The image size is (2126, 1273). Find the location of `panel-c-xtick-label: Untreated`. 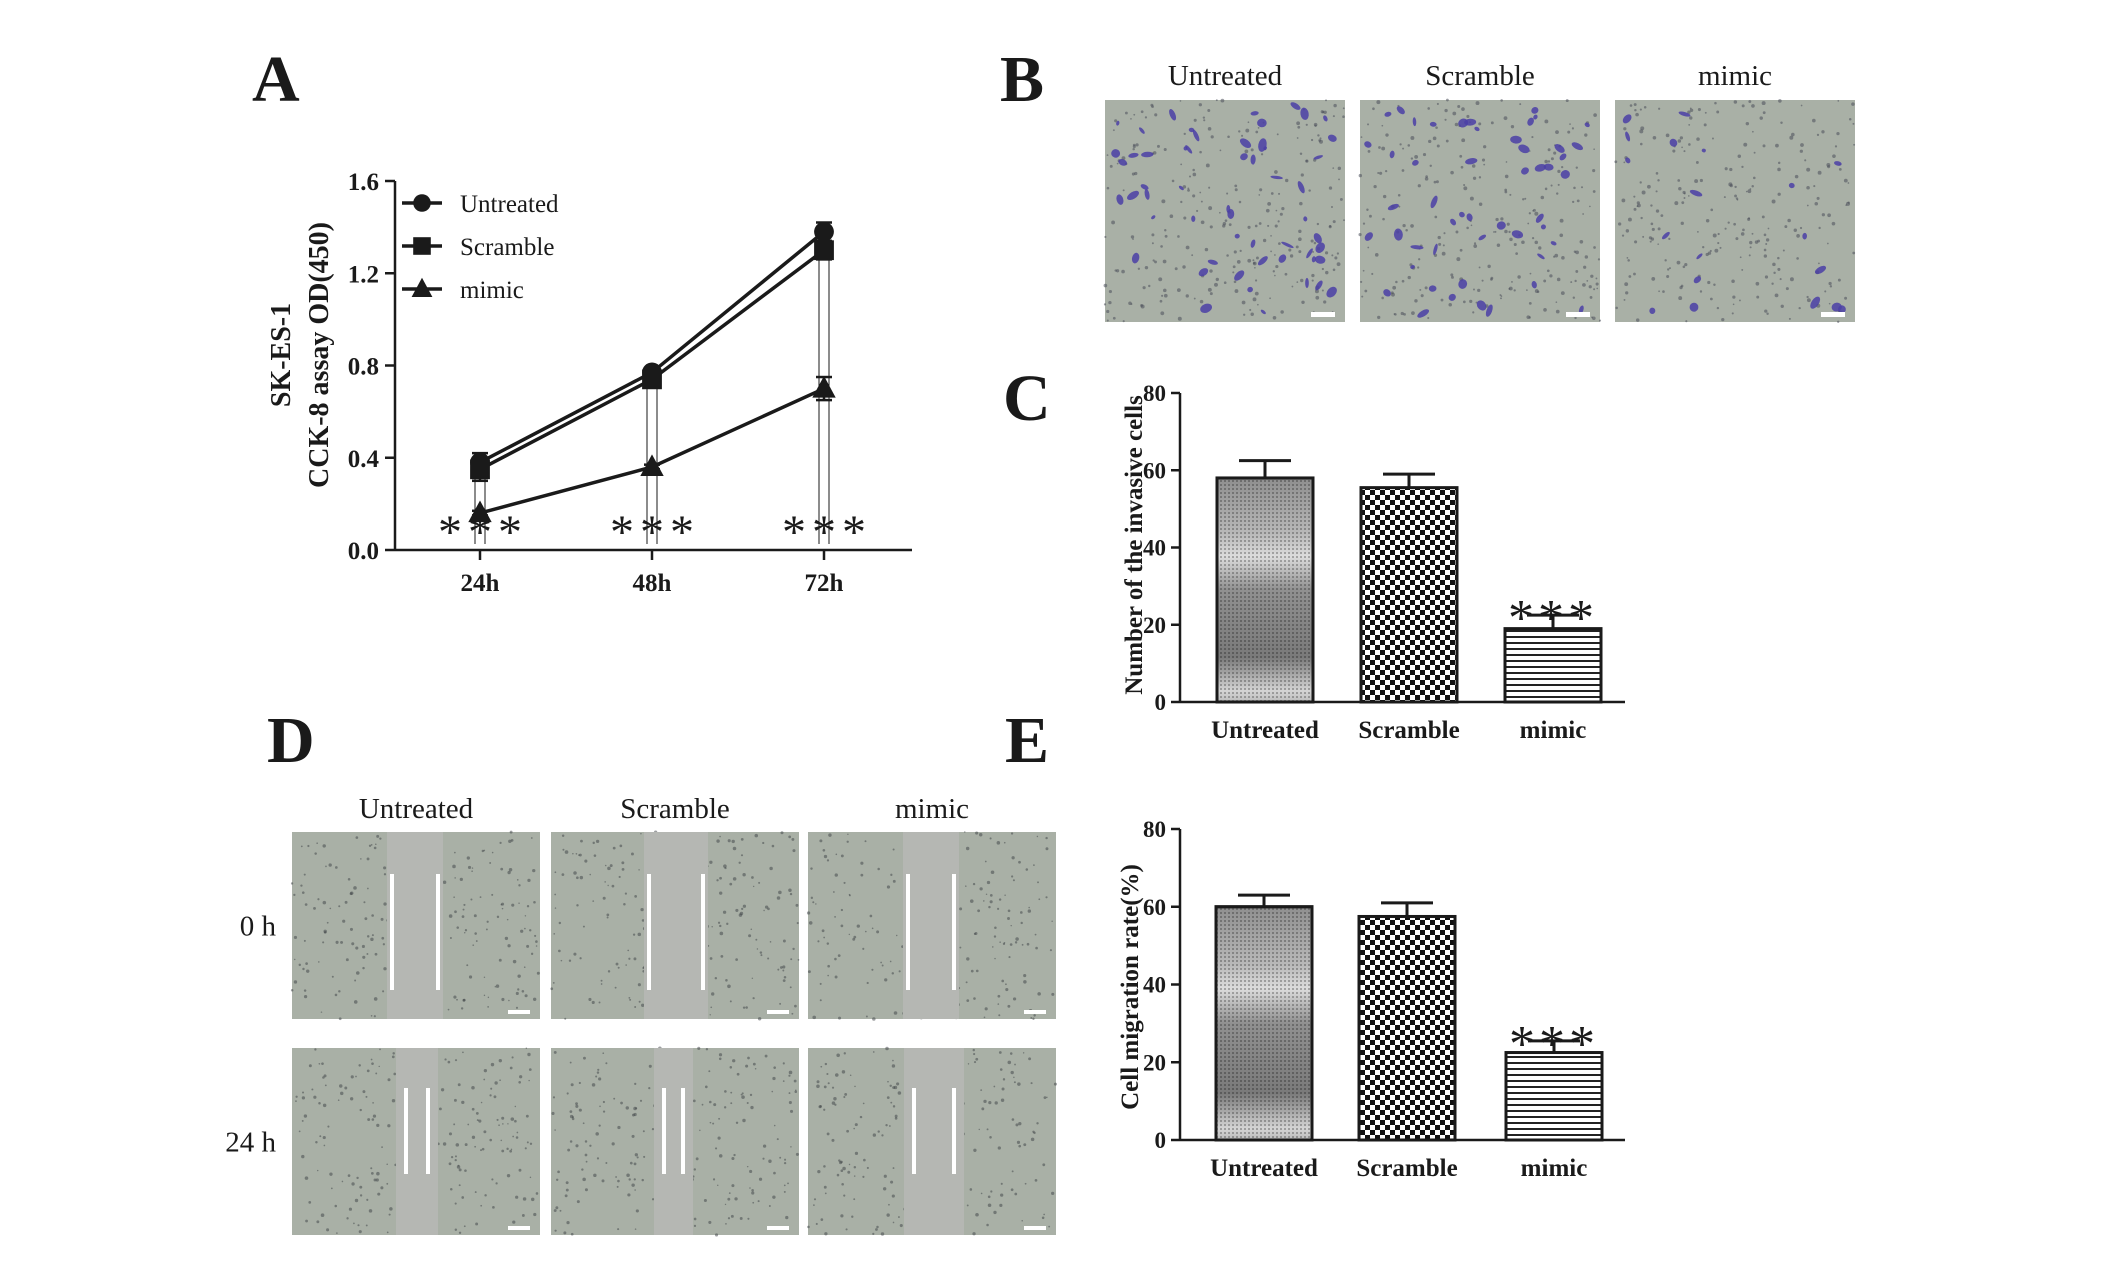

panel-c-xtick-label: Untreated is located at coordinates (1265, 730).